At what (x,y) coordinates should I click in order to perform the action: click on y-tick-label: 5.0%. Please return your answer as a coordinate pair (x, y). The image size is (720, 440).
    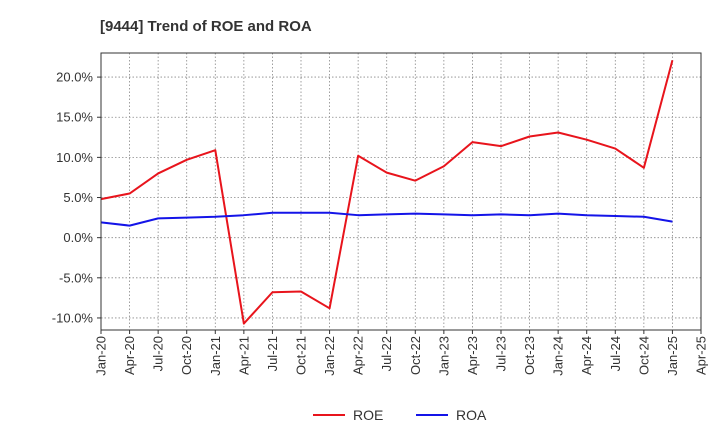
    Looking at the image, I should click on (78, 197).